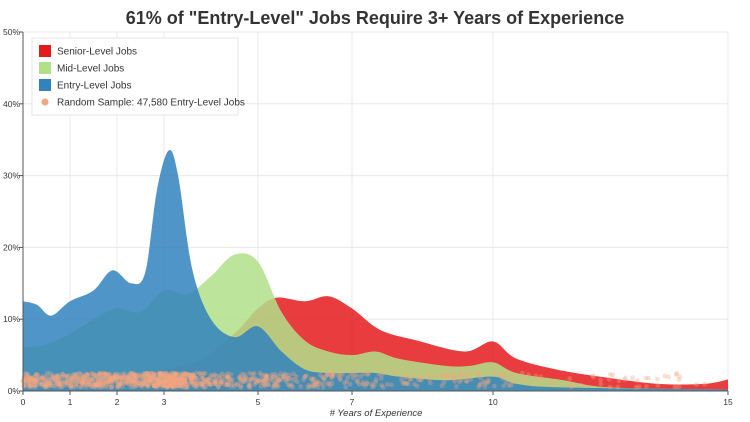 The image size is (750, 422). What do you see at coordinates (352, 402) in the screenshot?
I see `x-tick-label-5: 7` at bounding box center [352, 402].